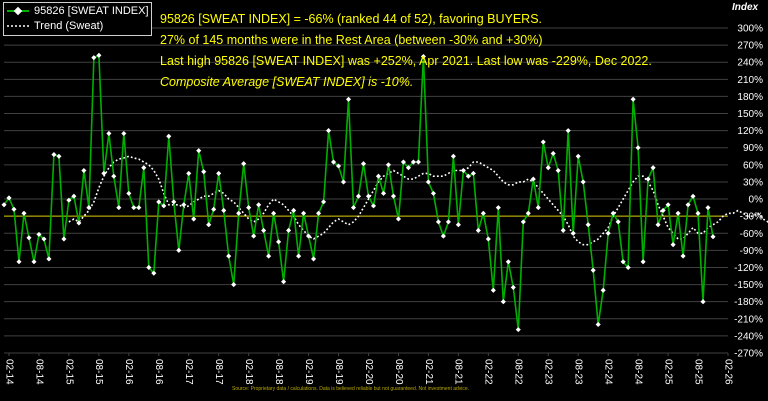 This screenshot has height=401, width=768. Describe the element at coordinates (637, 372) in the screenshot. I see `x-tick-label: 08-24` at that location.